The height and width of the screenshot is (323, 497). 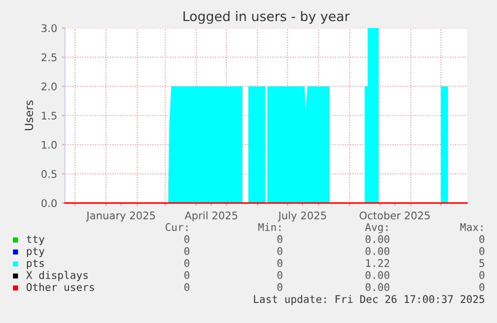 I want to click on text: Max:, so click(x=471, y=227).